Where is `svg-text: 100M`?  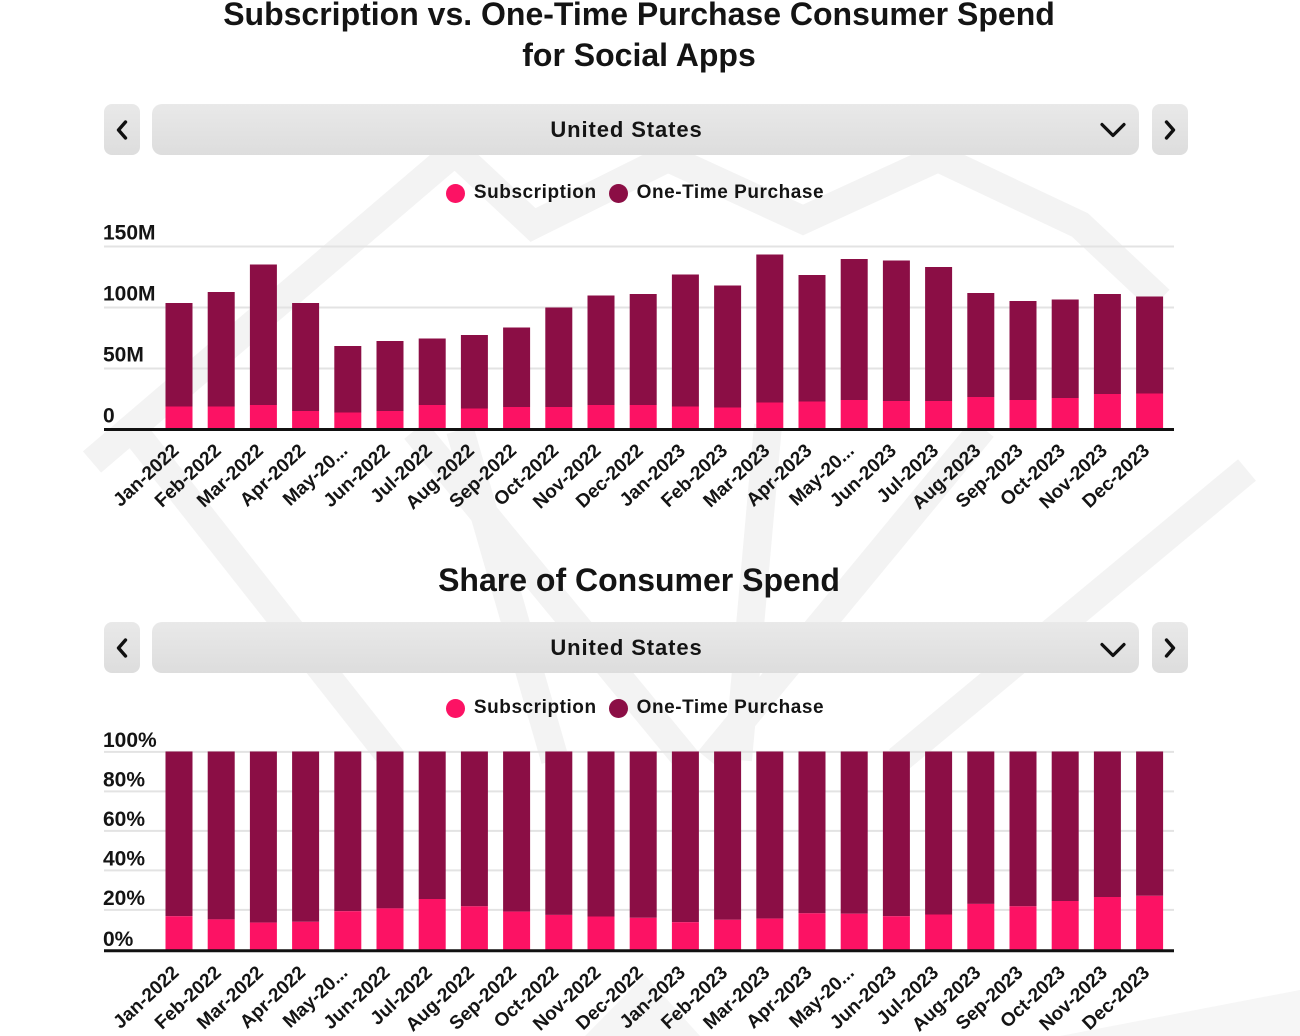
svg-text: 100M is located at coordinates (129, 294).